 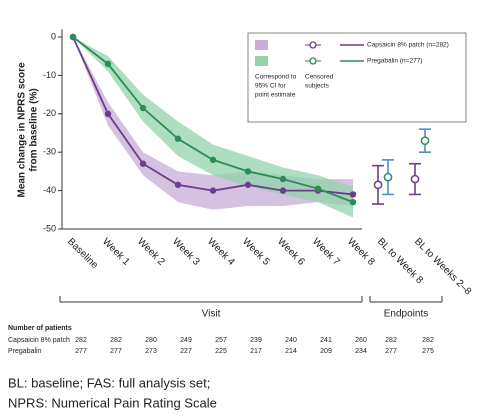 I want to click on legend-label: subjects, so click(x=317, y=86).